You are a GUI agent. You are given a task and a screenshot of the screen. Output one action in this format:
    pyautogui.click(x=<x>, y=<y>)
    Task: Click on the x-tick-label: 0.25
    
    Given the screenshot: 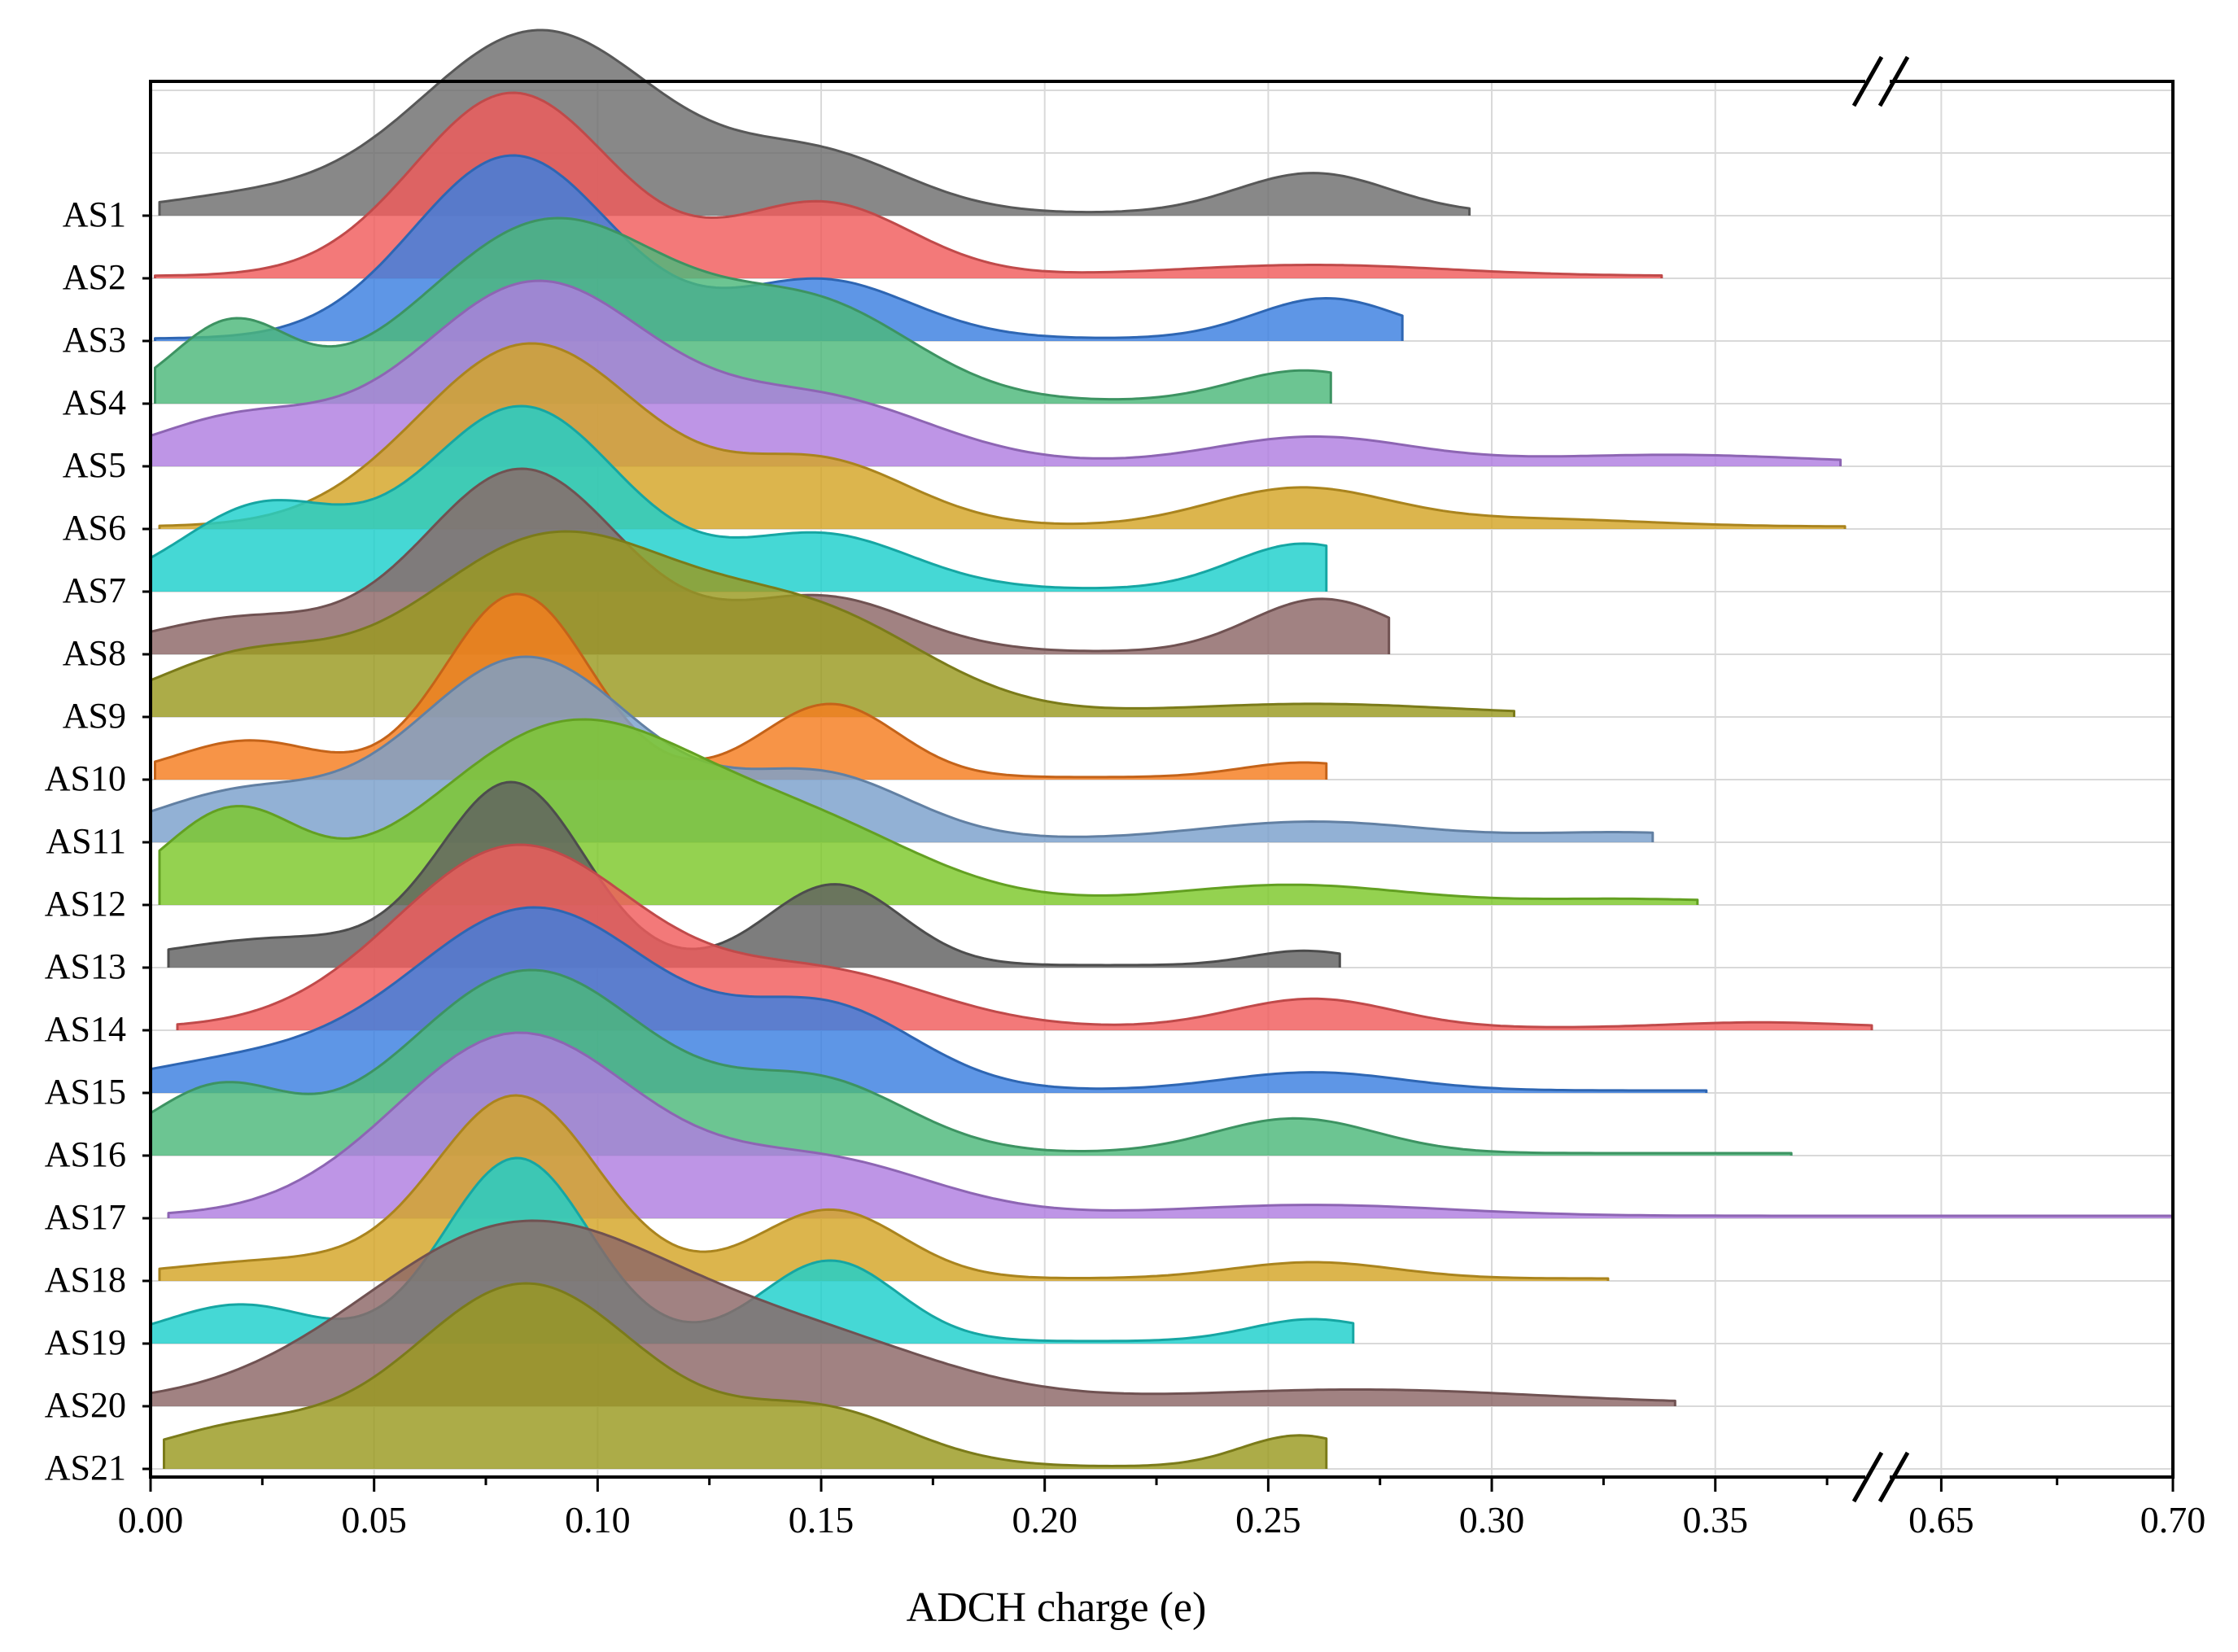 What is the action you would take?
    pyautogui.click(x=1268, y=1520)
    